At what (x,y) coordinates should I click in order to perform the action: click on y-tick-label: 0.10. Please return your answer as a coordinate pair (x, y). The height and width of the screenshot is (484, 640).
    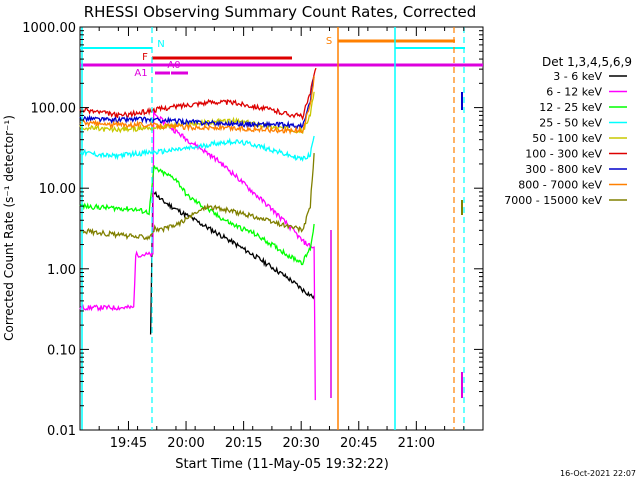
    Looking at the image, I should click on (61, 350).